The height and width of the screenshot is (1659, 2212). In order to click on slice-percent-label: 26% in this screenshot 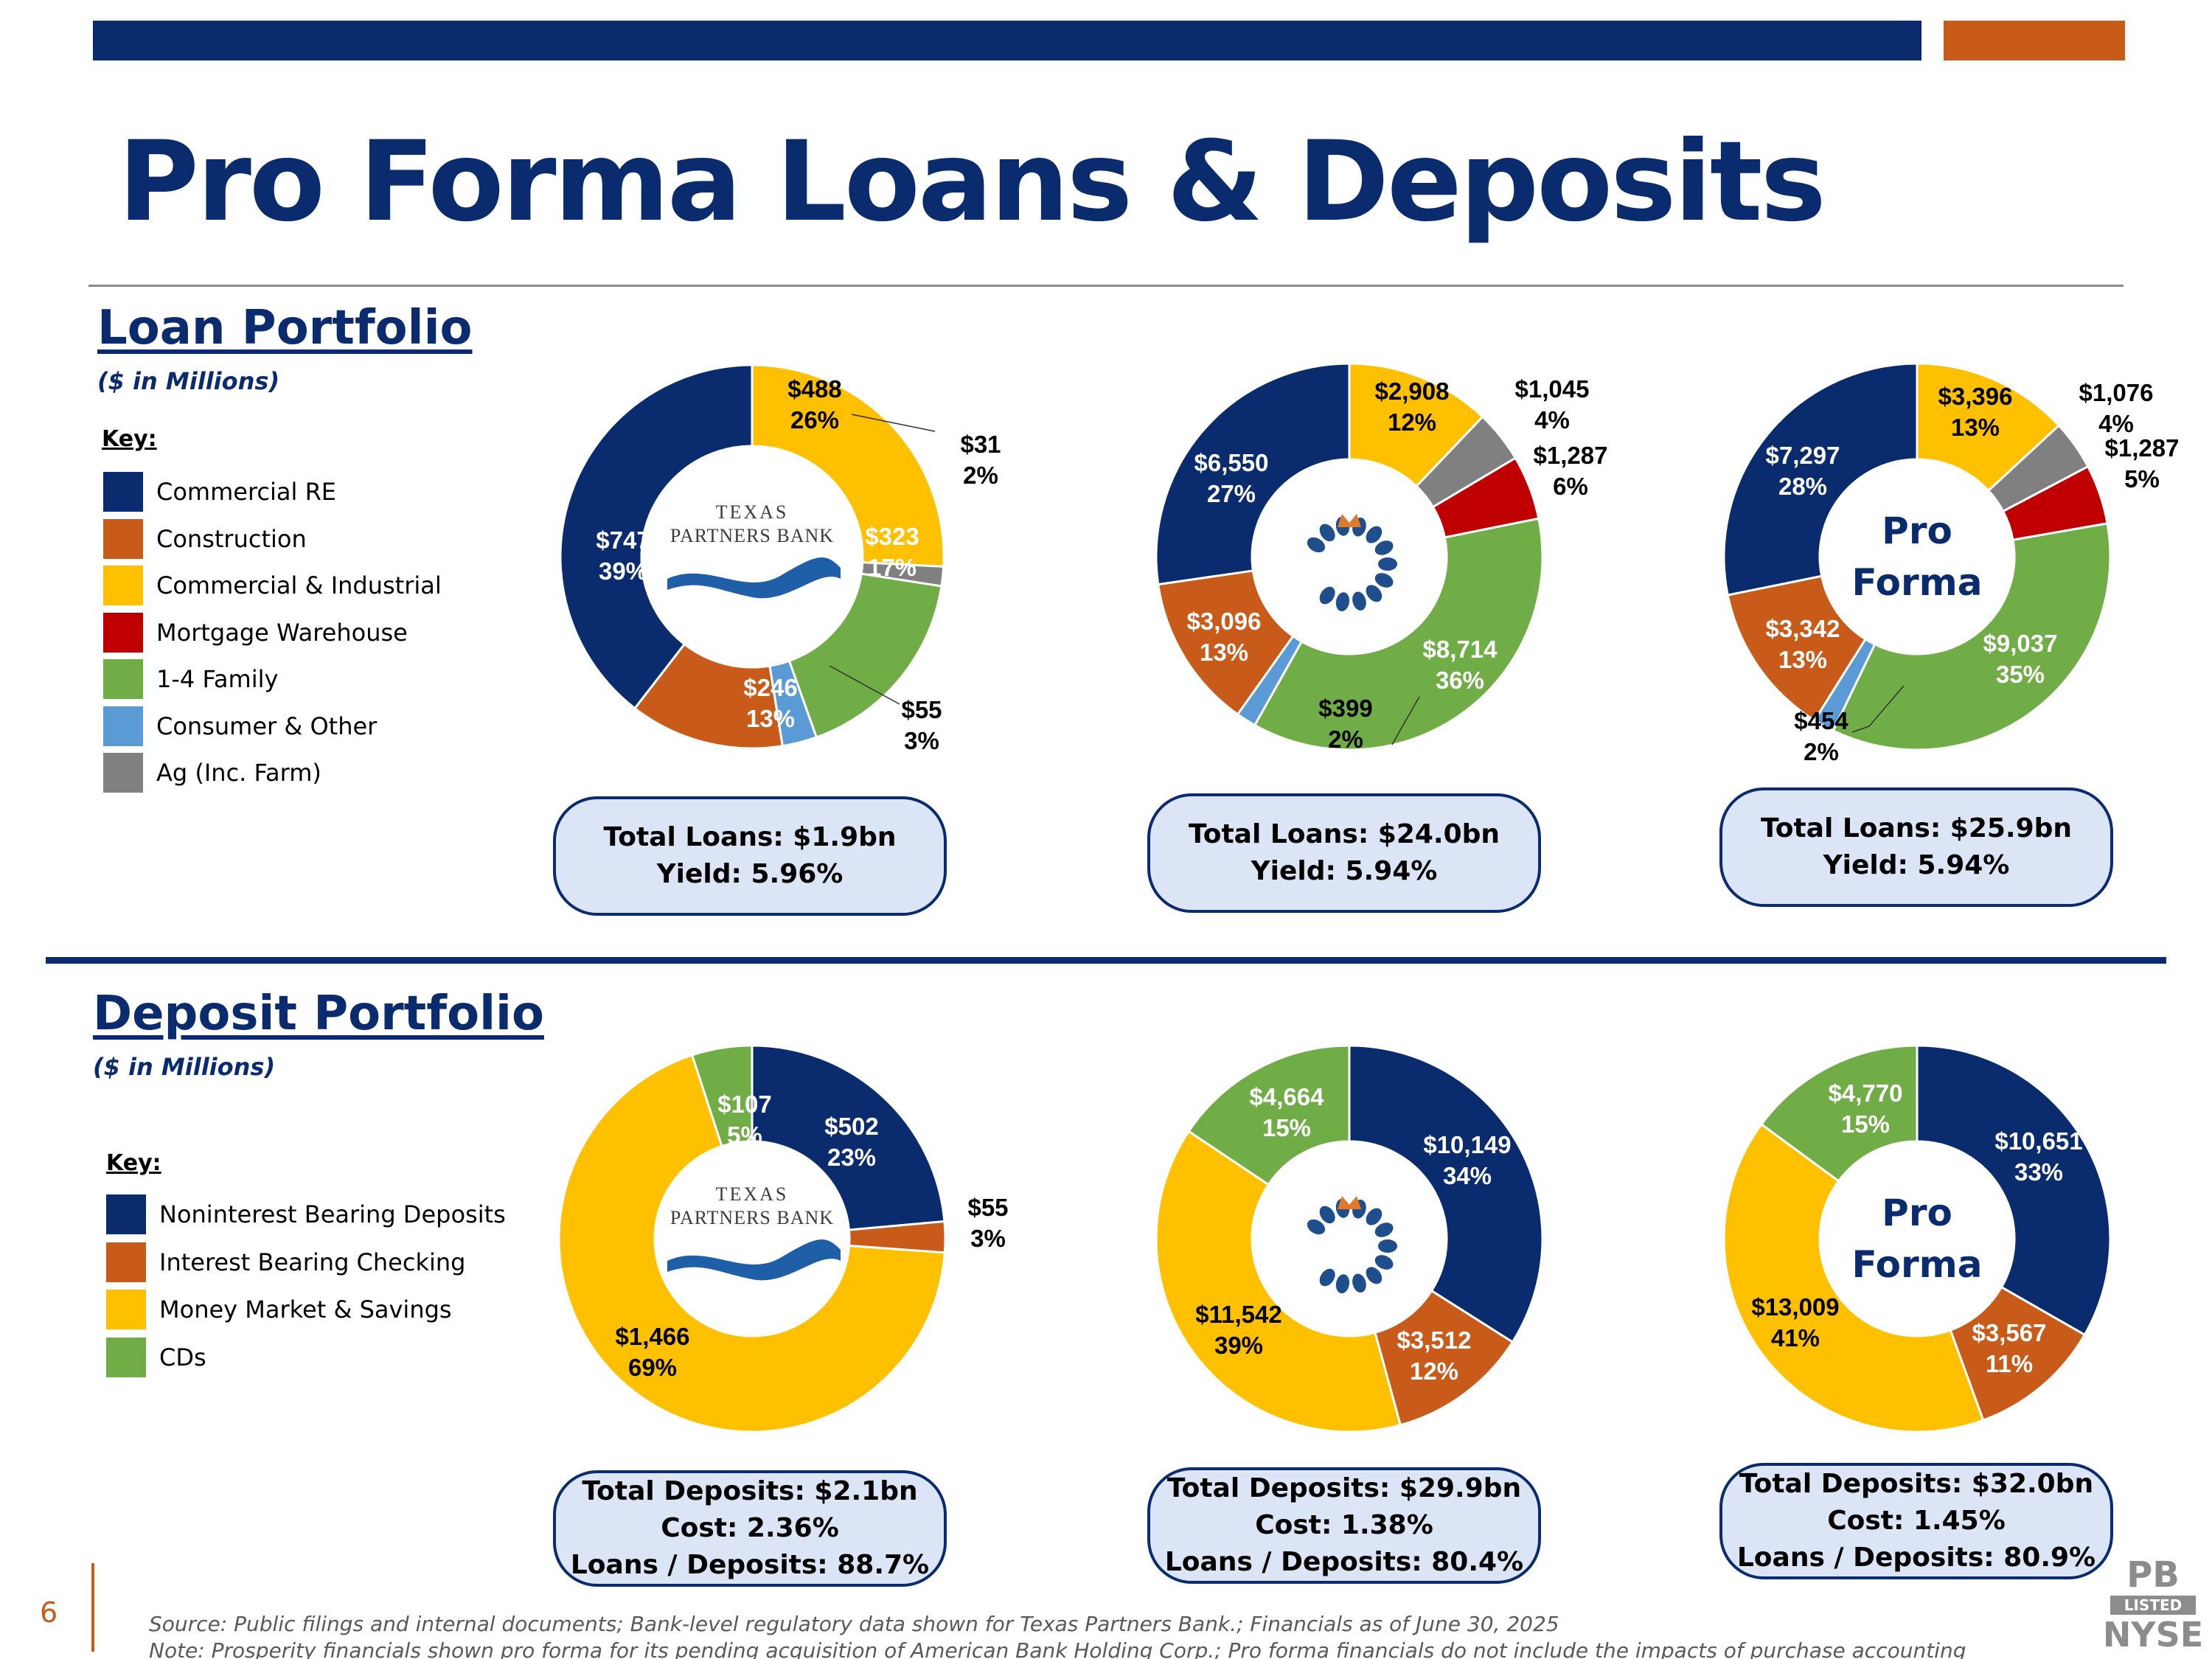, I will do `click(814, 420)`.